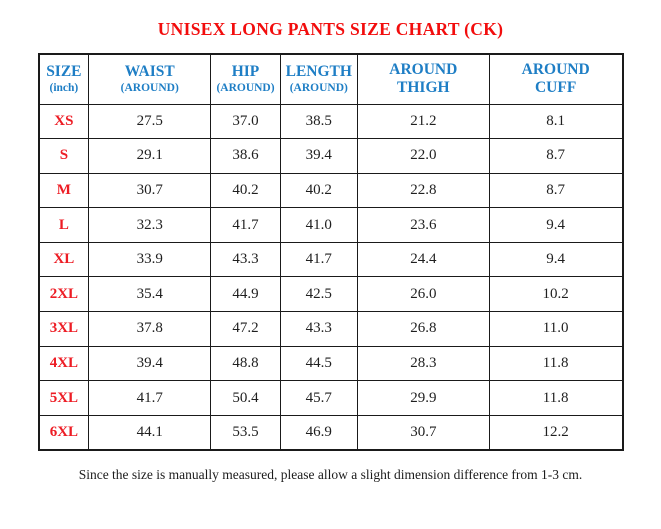 This screenshot has width=661, height=529. I want to click on measurement-cell: 21.2, so click(423, 121).